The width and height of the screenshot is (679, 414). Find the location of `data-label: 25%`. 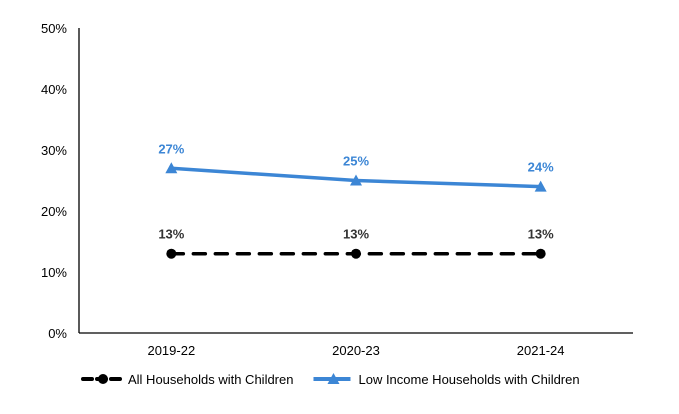

data-label: 25% is located at coordinates (356, 161).